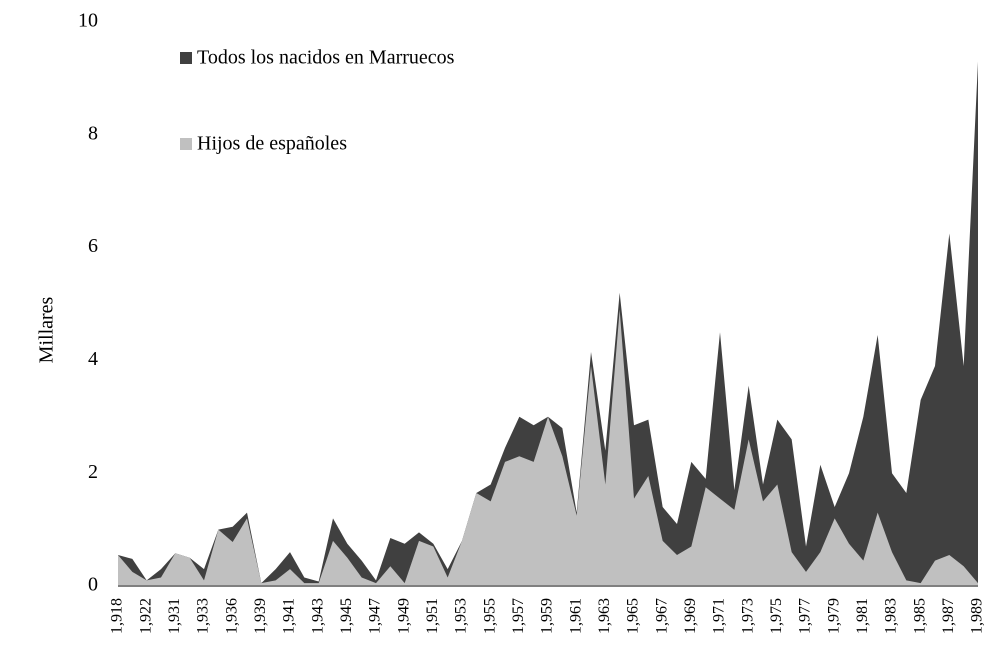 This screenshot has width=1006, height=671. Describe the element at coordinates (145, 616) in the screenshot. I see `x-tick-label: 1,922` at that location.